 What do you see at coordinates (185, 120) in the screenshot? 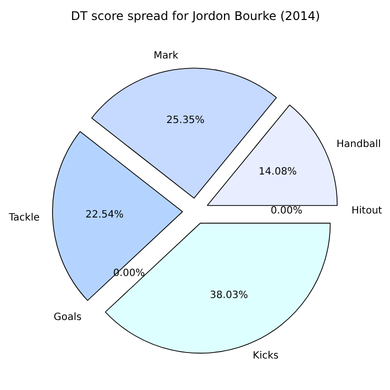
I see `data-label: 25.35%` at bounding box center [185, 120].